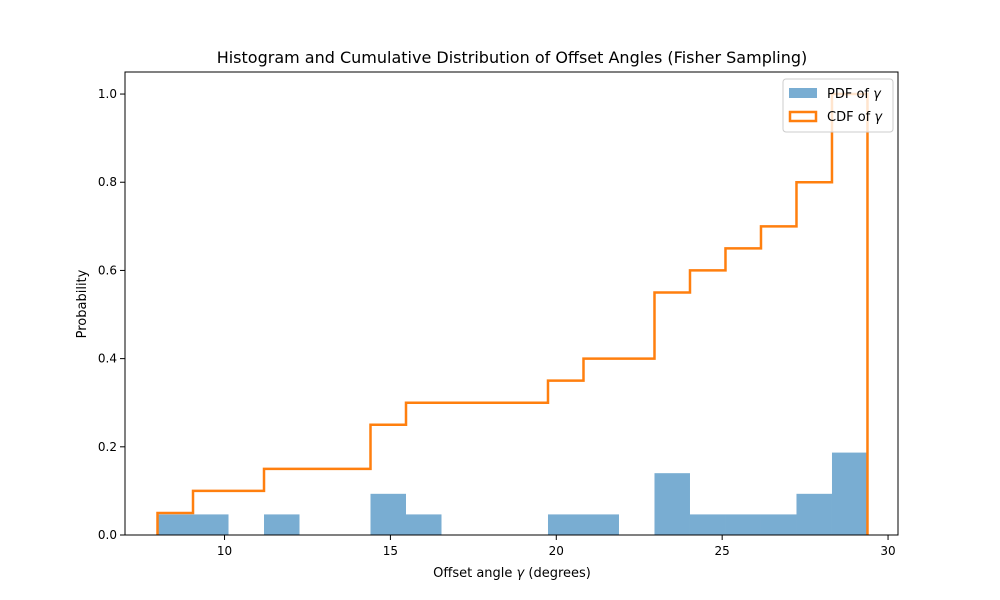 The image size is (1000, 600). What do you see at coordinates (803, 116) in the screenshot?
I see `legend-swatch-cdf` at bounding box center [803, 116].